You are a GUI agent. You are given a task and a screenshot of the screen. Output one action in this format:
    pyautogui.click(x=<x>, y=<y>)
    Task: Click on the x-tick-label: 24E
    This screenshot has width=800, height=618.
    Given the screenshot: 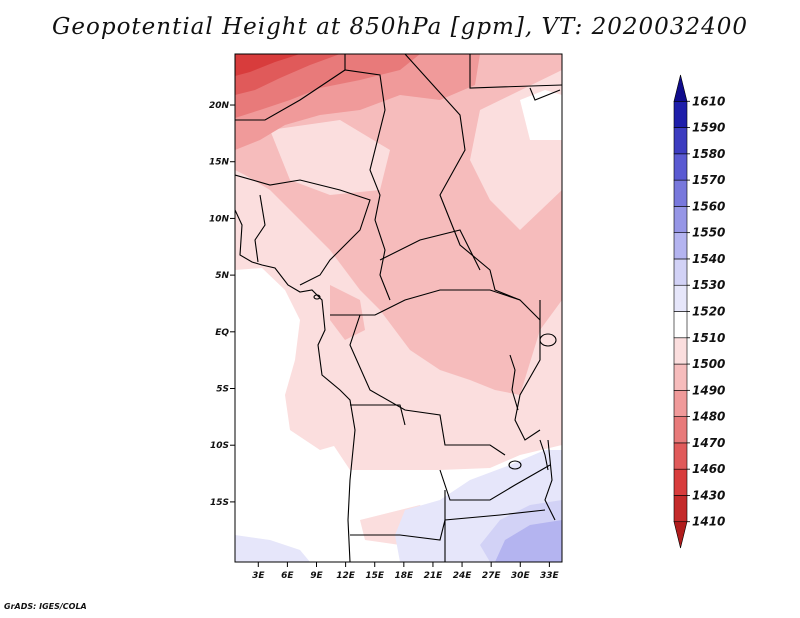 What is the action you would take?
    pyautogui.click(x=463, y=576)
    